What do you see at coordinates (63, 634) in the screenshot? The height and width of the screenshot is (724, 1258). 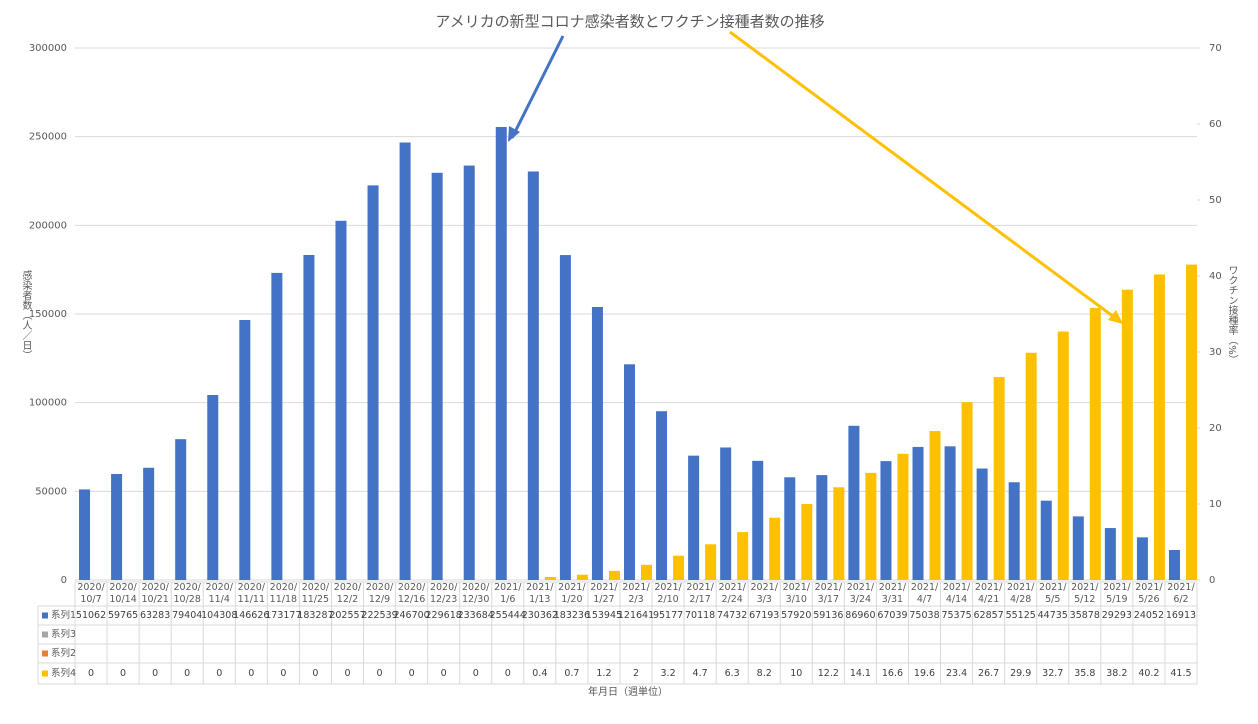 I see `legend-label: 系列3` at bounding box center [63, 634].